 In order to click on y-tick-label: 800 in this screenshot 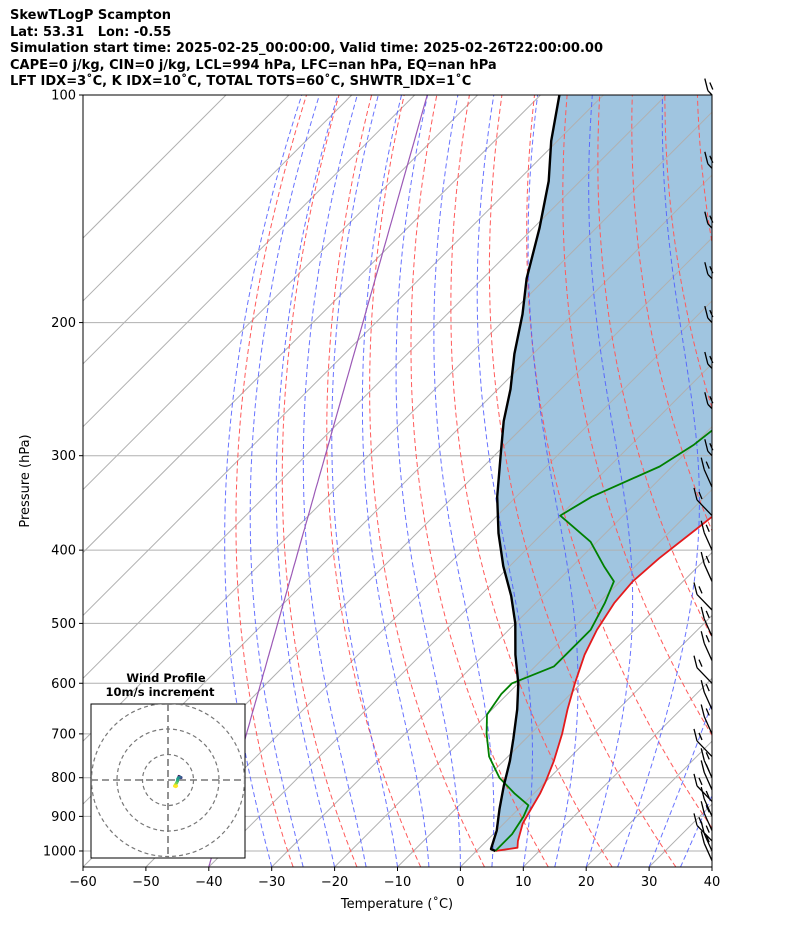, I will do `click(63, 778)`.